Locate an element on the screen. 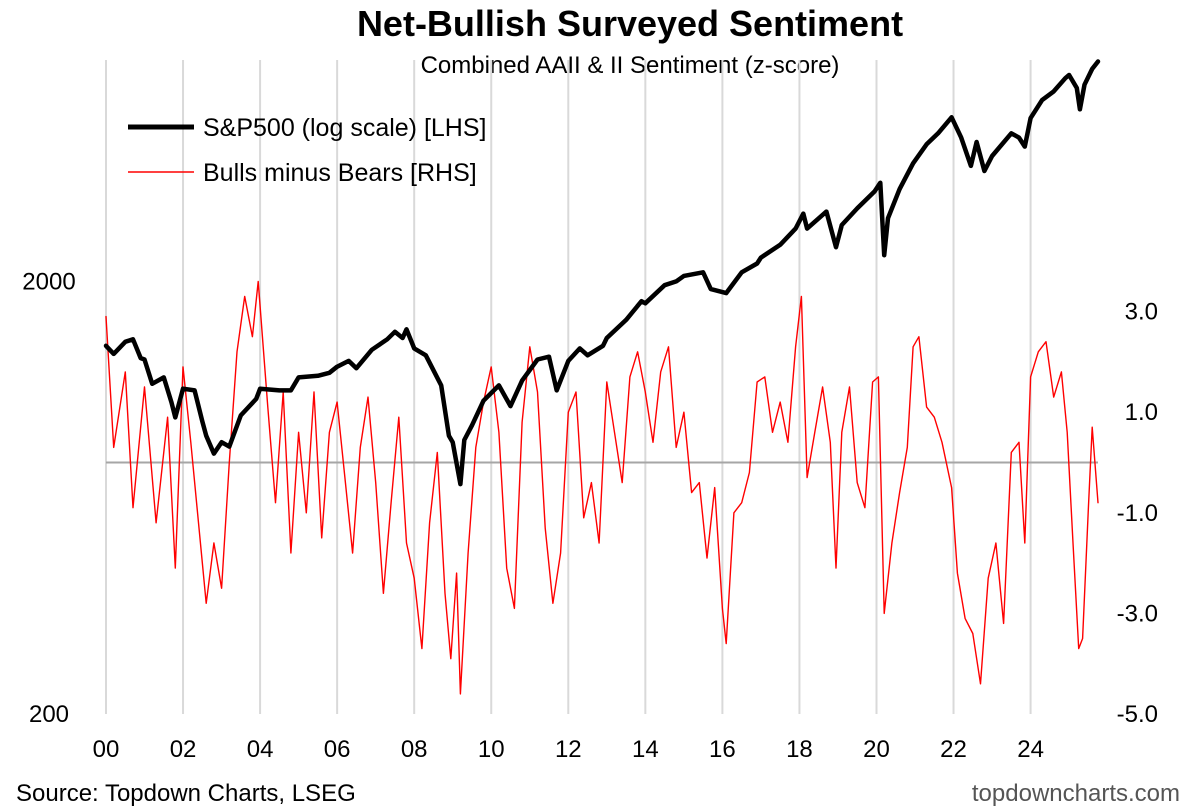  right-tick-label: 3.0 is located at coordinates (1141, 312).